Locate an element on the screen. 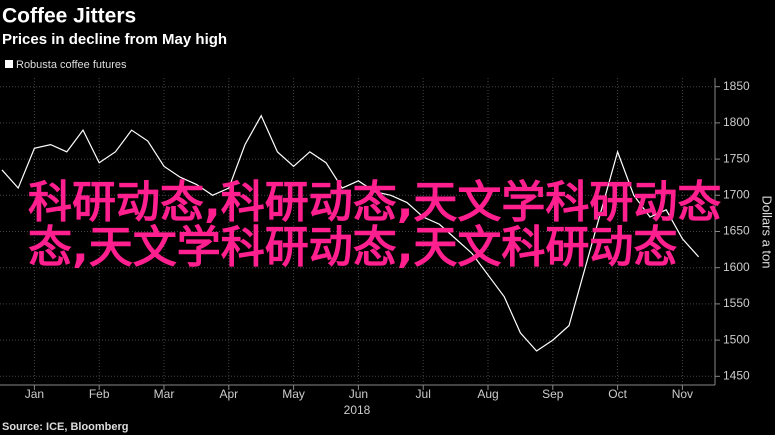 This screenshot has width=775, height=435. y-tick-label: 1800 is located at coordinates (736, 122).